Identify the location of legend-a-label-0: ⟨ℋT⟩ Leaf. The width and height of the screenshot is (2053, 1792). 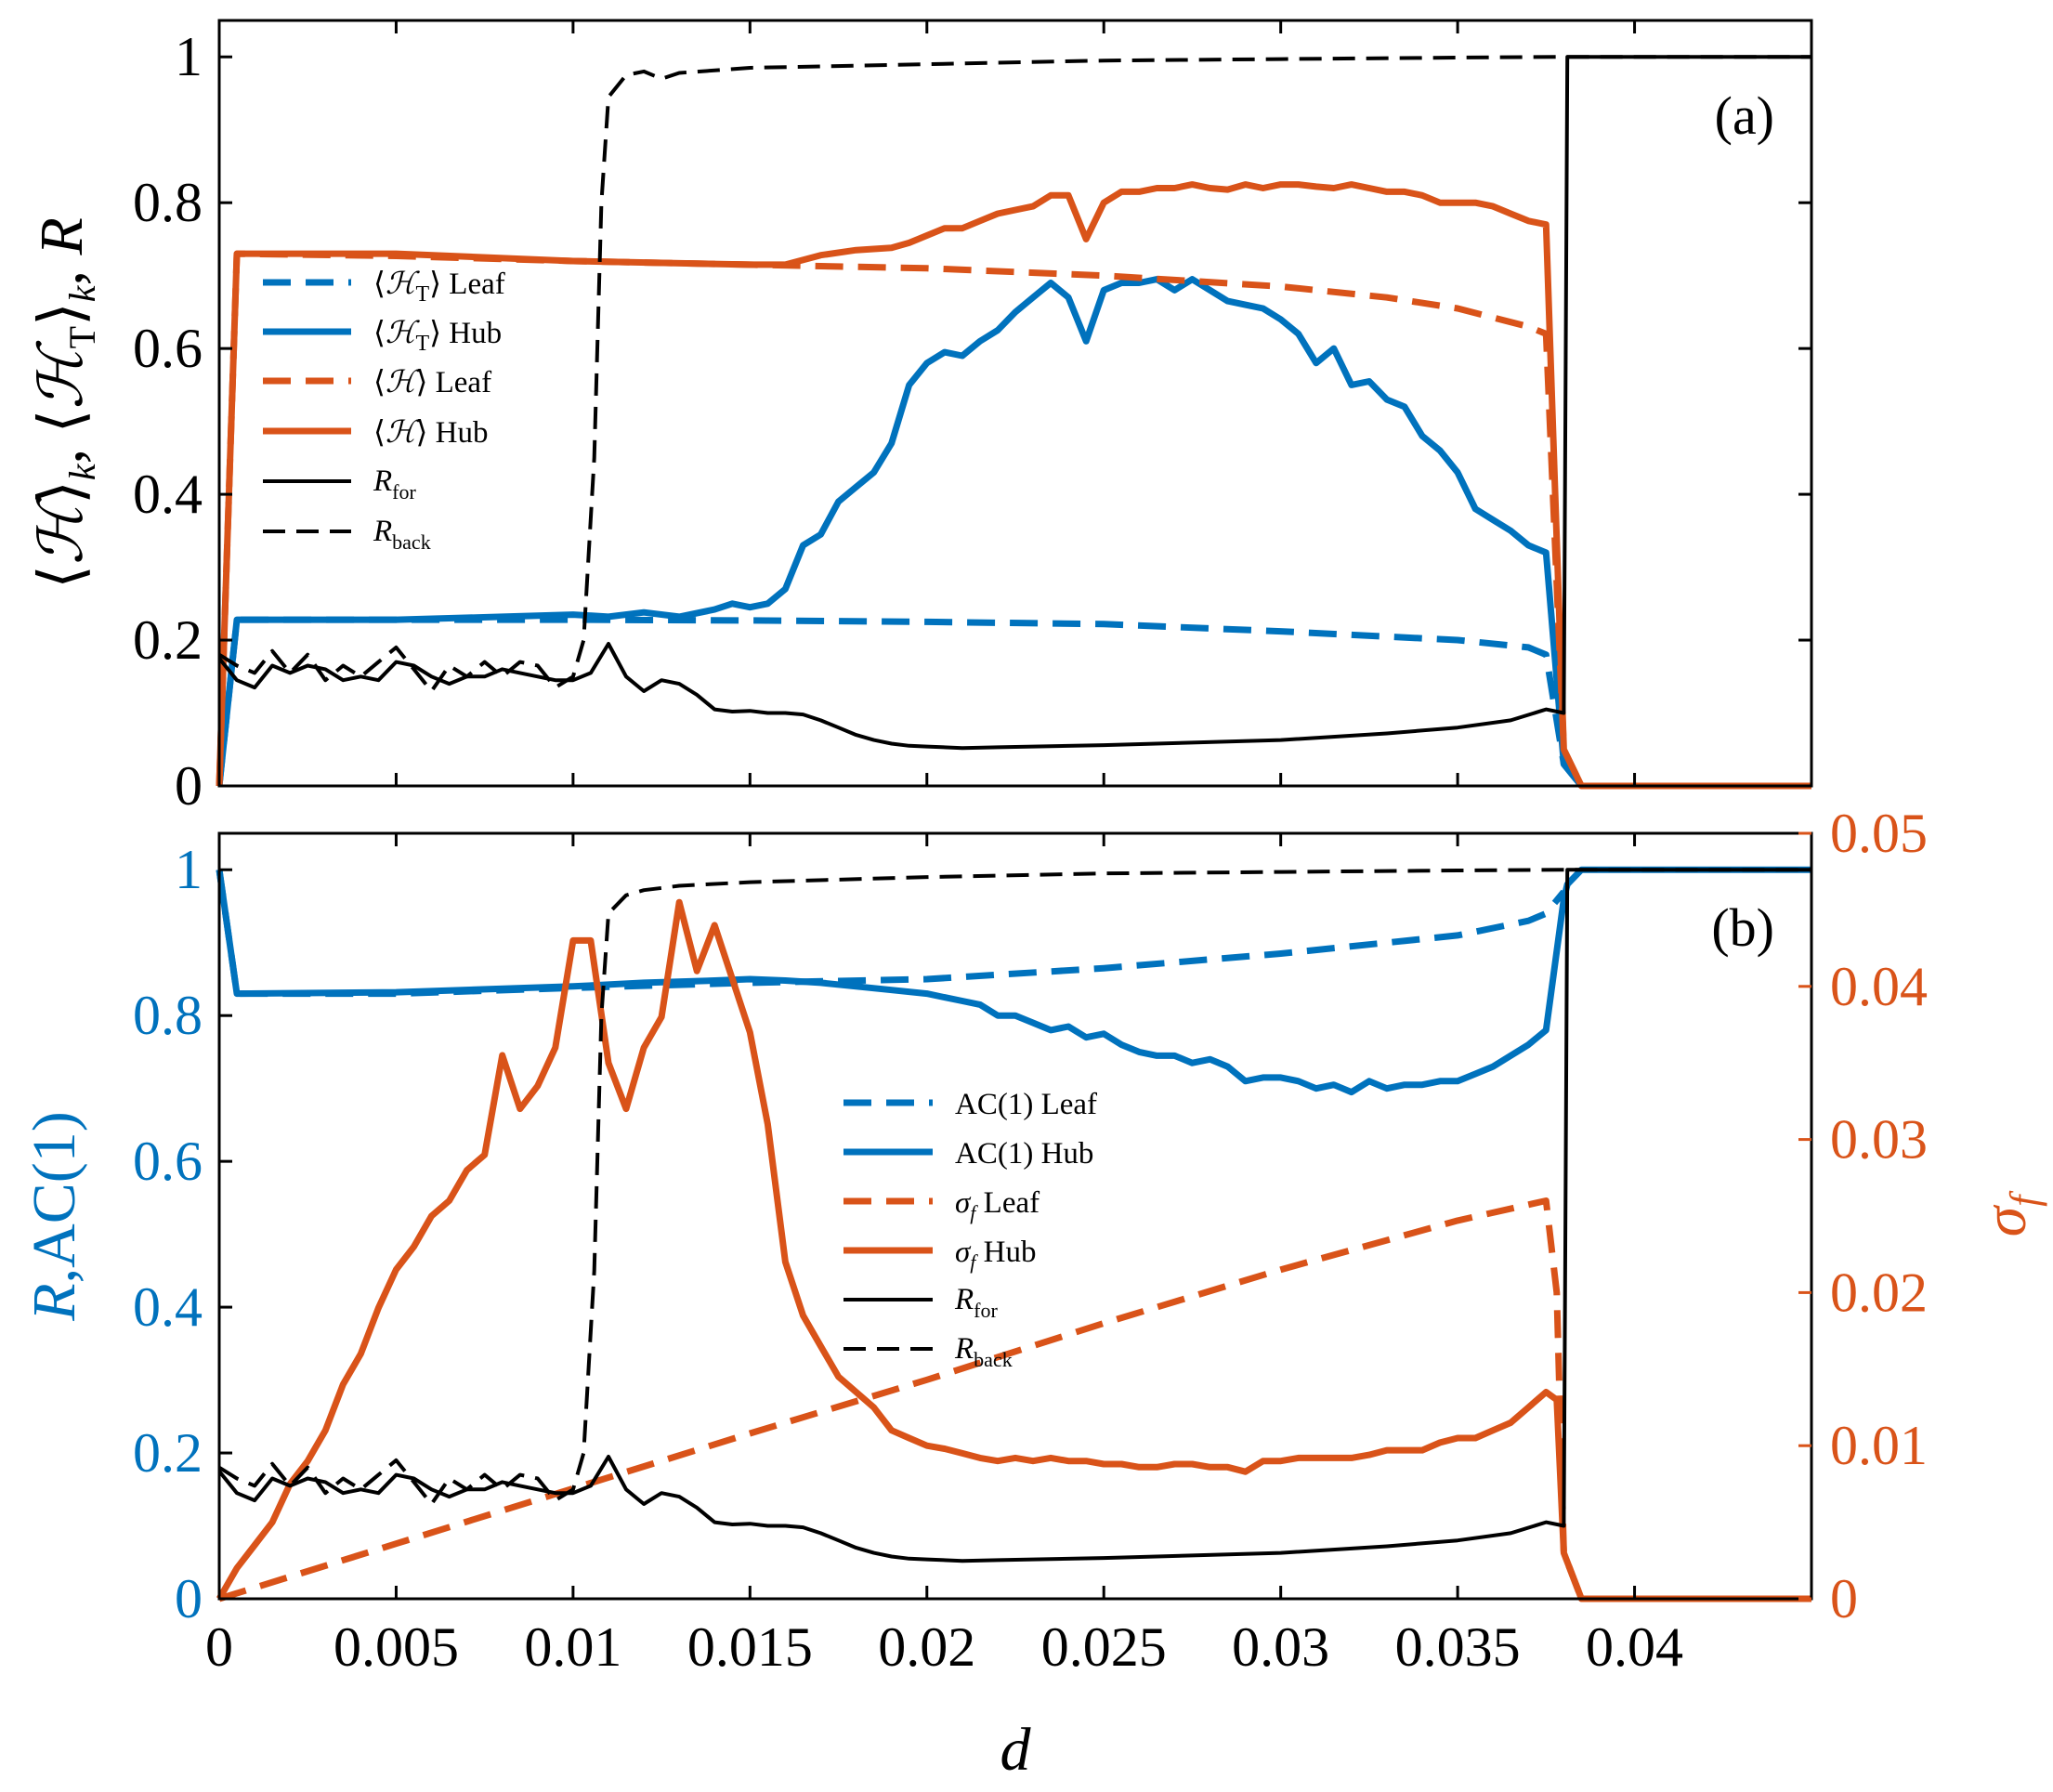
(439, 287).